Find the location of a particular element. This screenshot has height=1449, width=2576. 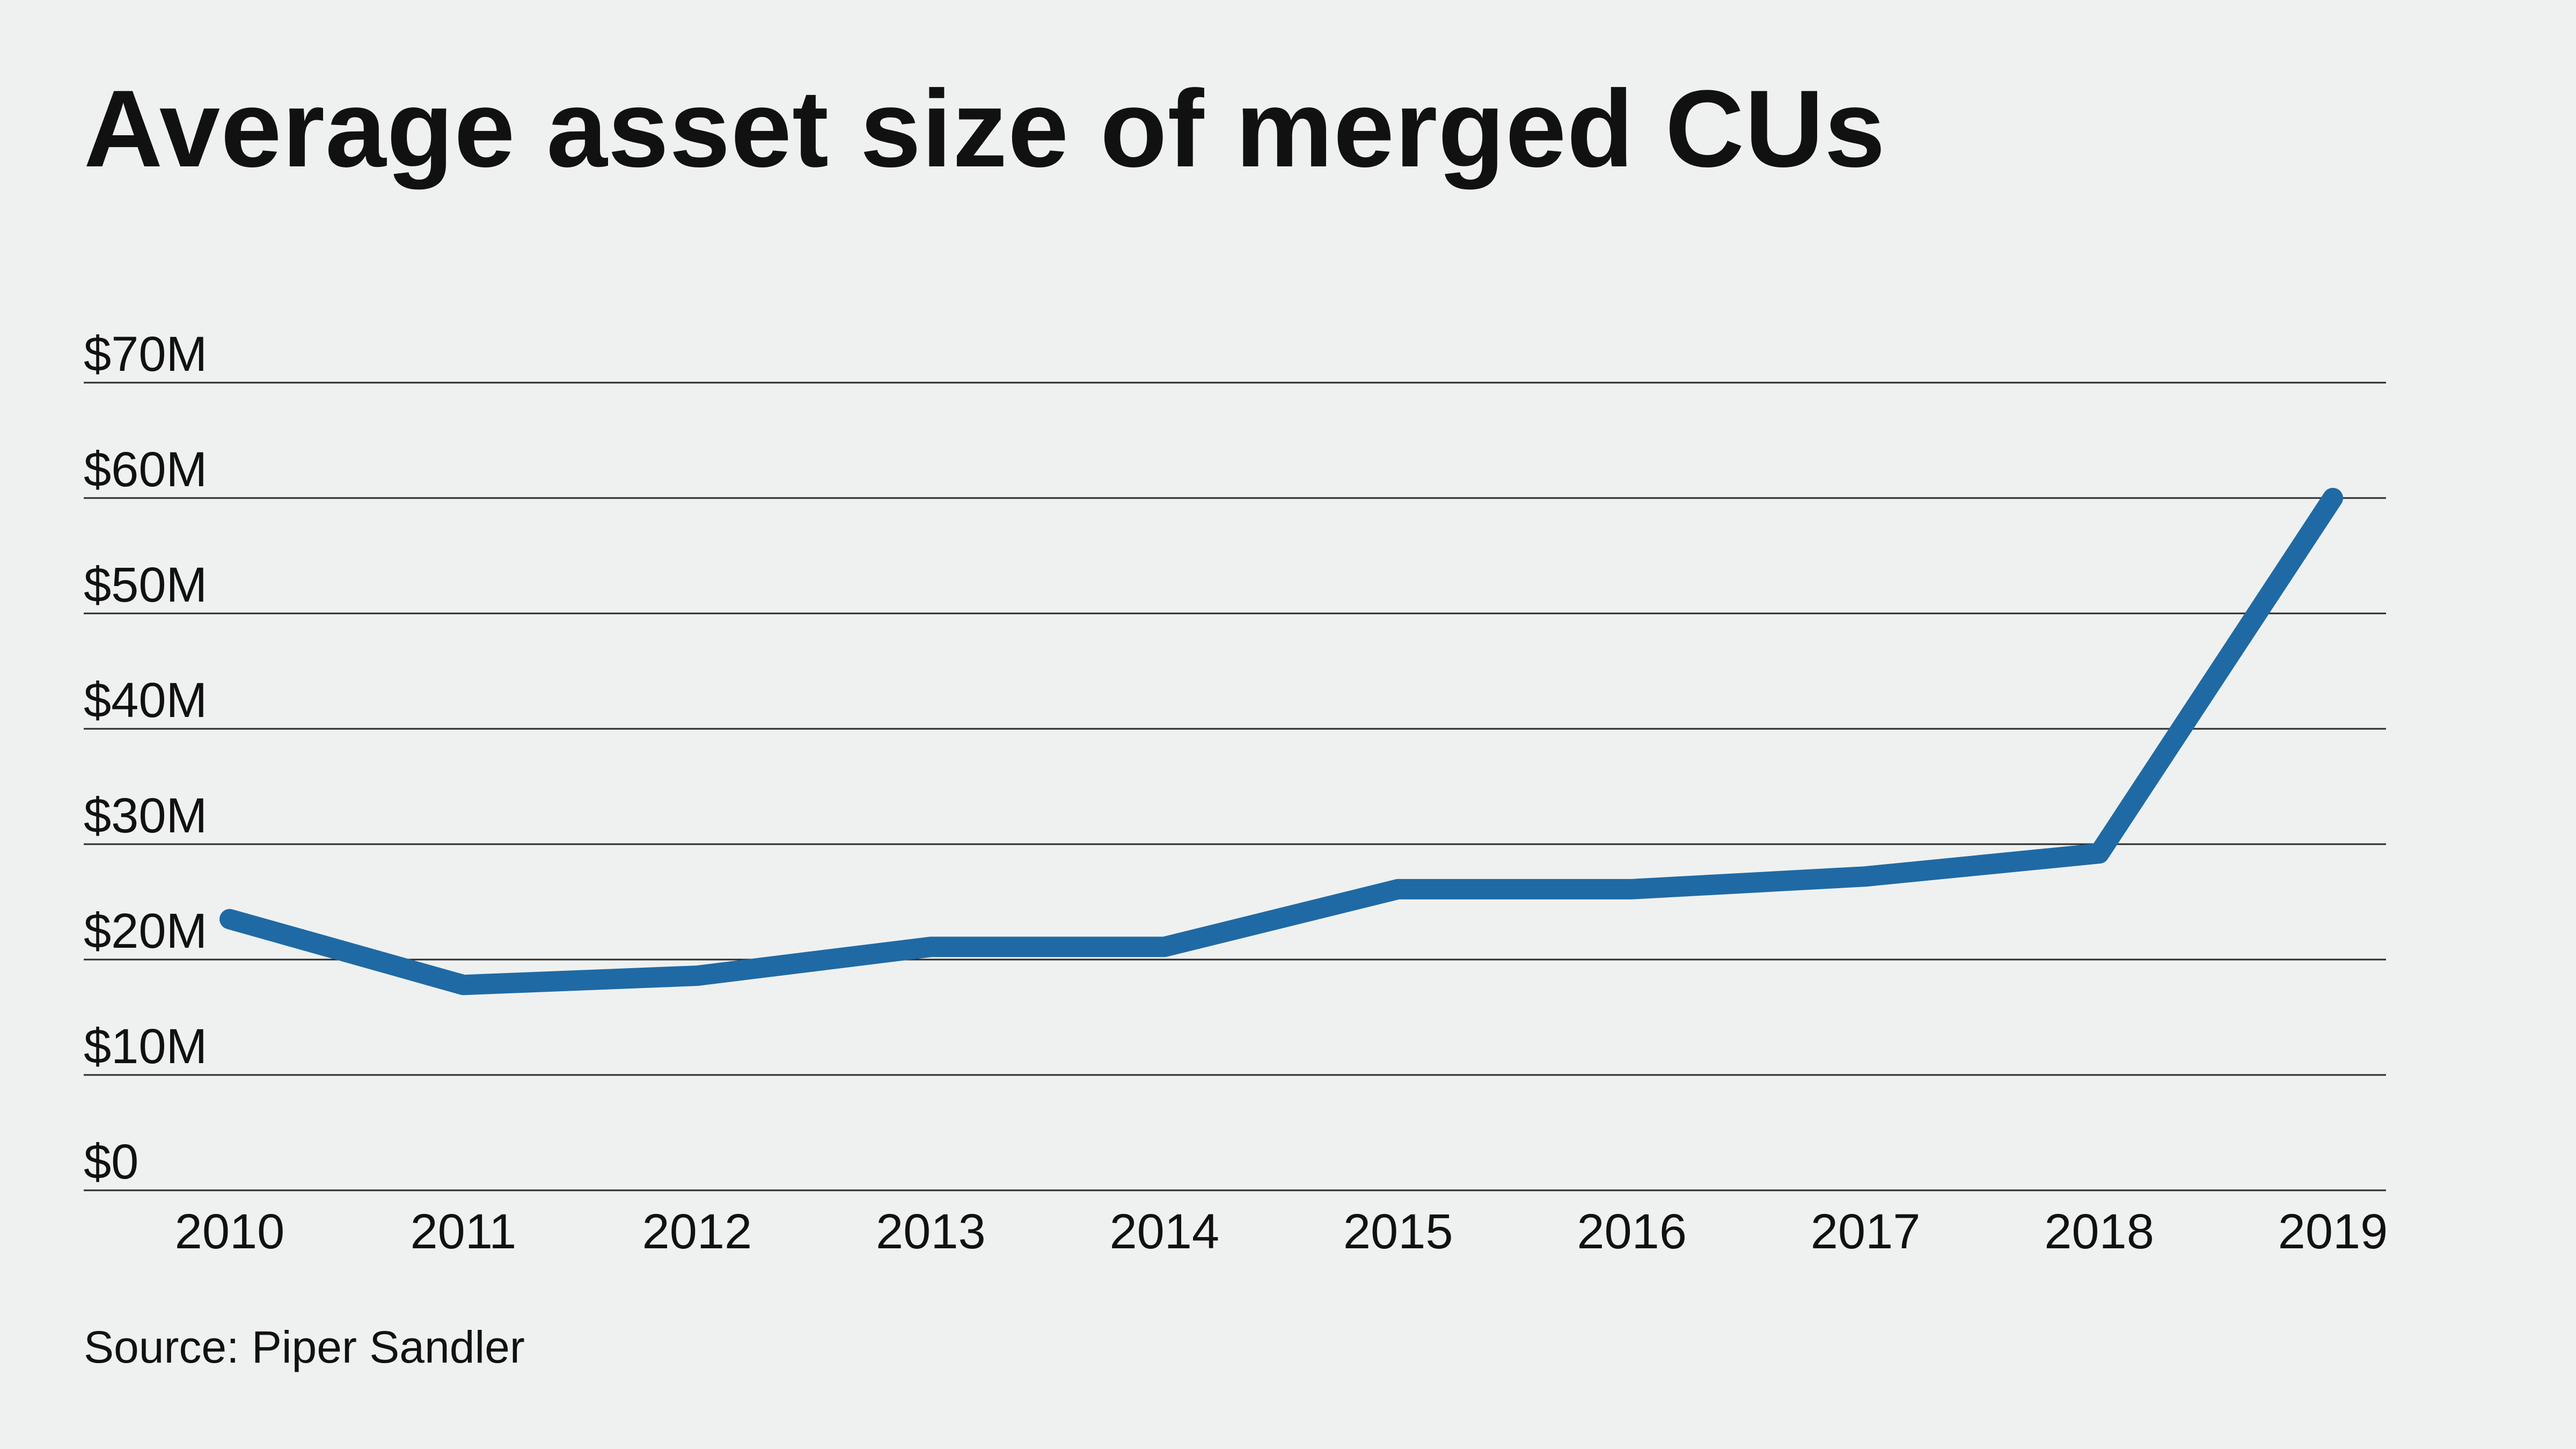

x-tick-label: 2015 is located at coordinates (1398, 1231).